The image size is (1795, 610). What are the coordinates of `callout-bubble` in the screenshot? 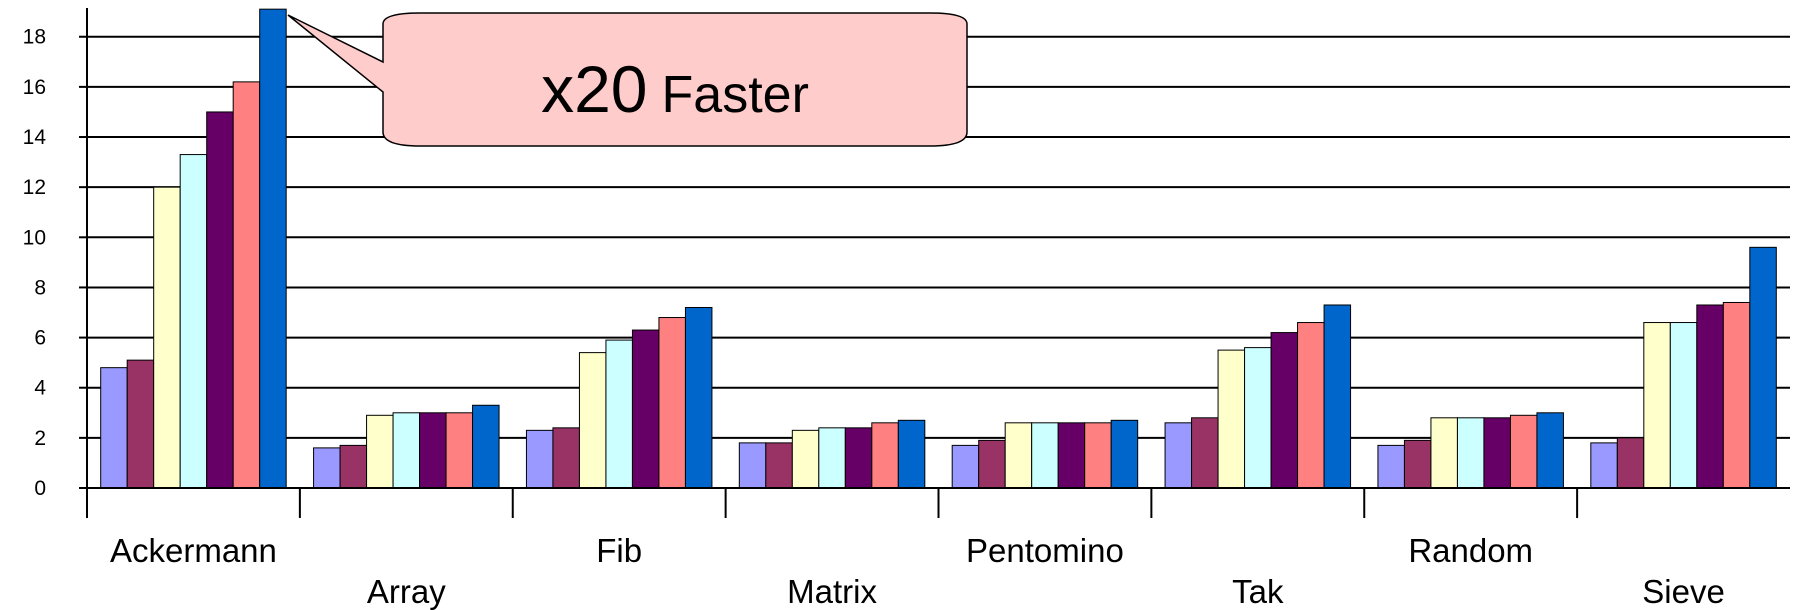 It's located at (627, 79).